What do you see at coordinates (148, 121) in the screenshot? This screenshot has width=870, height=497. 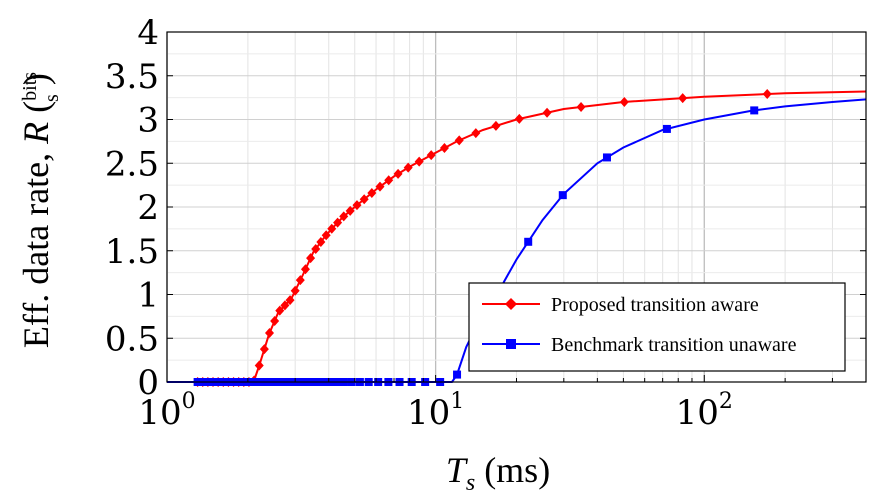 I see `y-tick-label: 3` at bounding box center [148, 121].